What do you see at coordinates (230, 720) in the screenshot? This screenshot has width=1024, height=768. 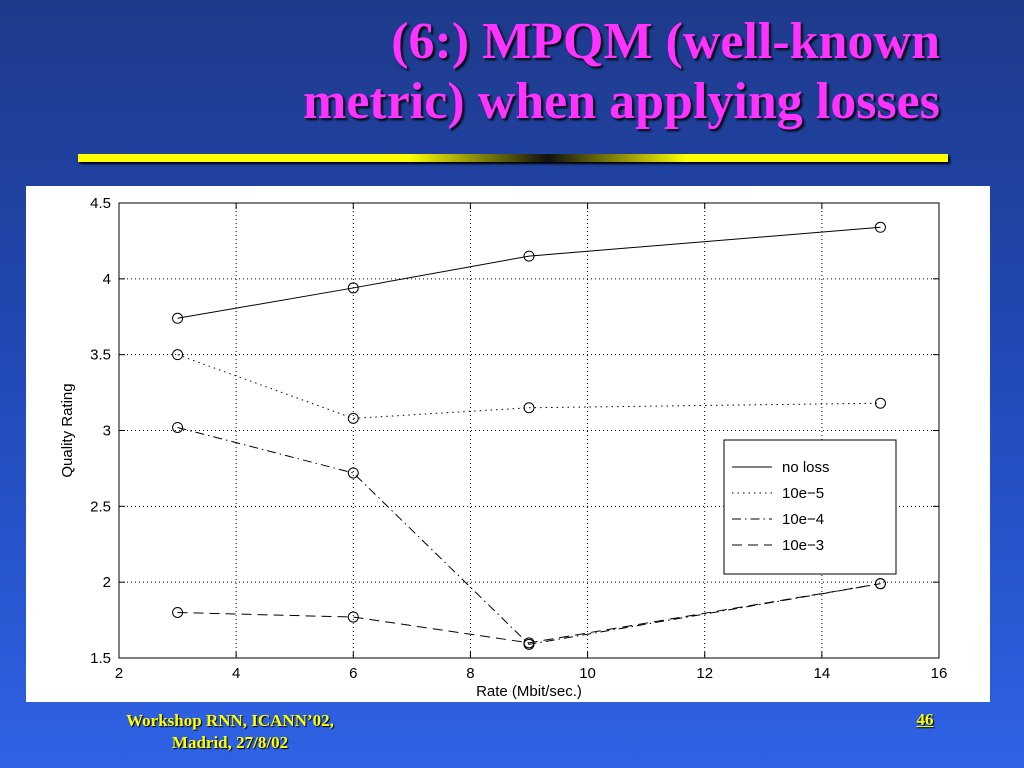 I see `footer-line-1: Workshop RNN, ICANN’02,` at bounding box center [230, 720].